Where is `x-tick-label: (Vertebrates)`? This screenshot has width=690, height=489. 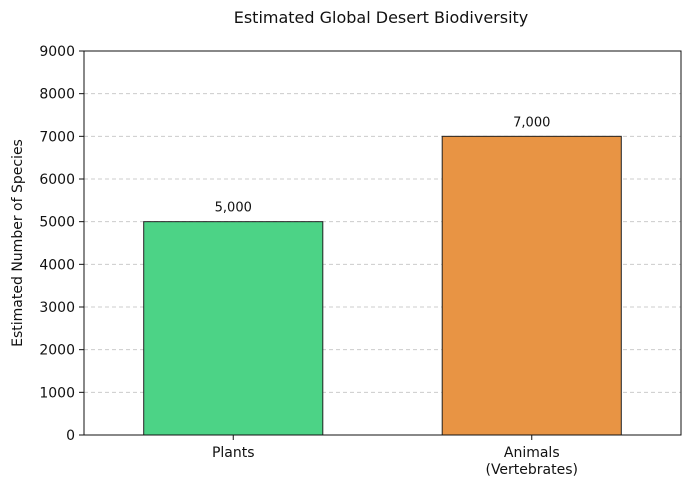 x-tick-label: (Vertebrates) is located at coordinates (531, 470).